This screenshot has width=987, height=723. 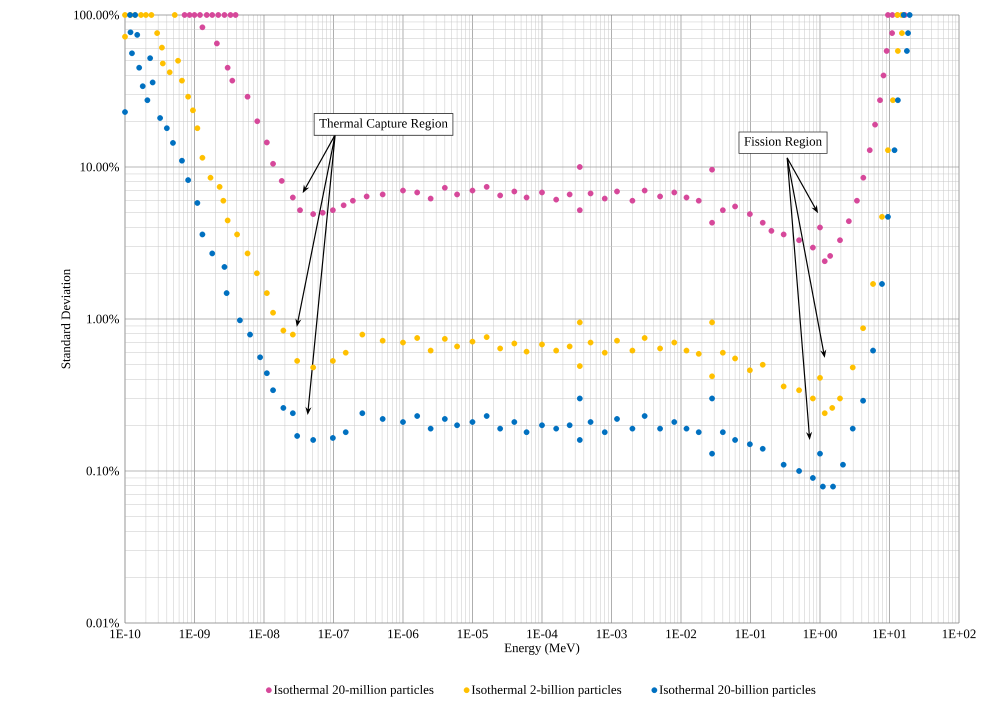 I want to click on x-tick-label: 1E-08, so click(x=264, y=634).